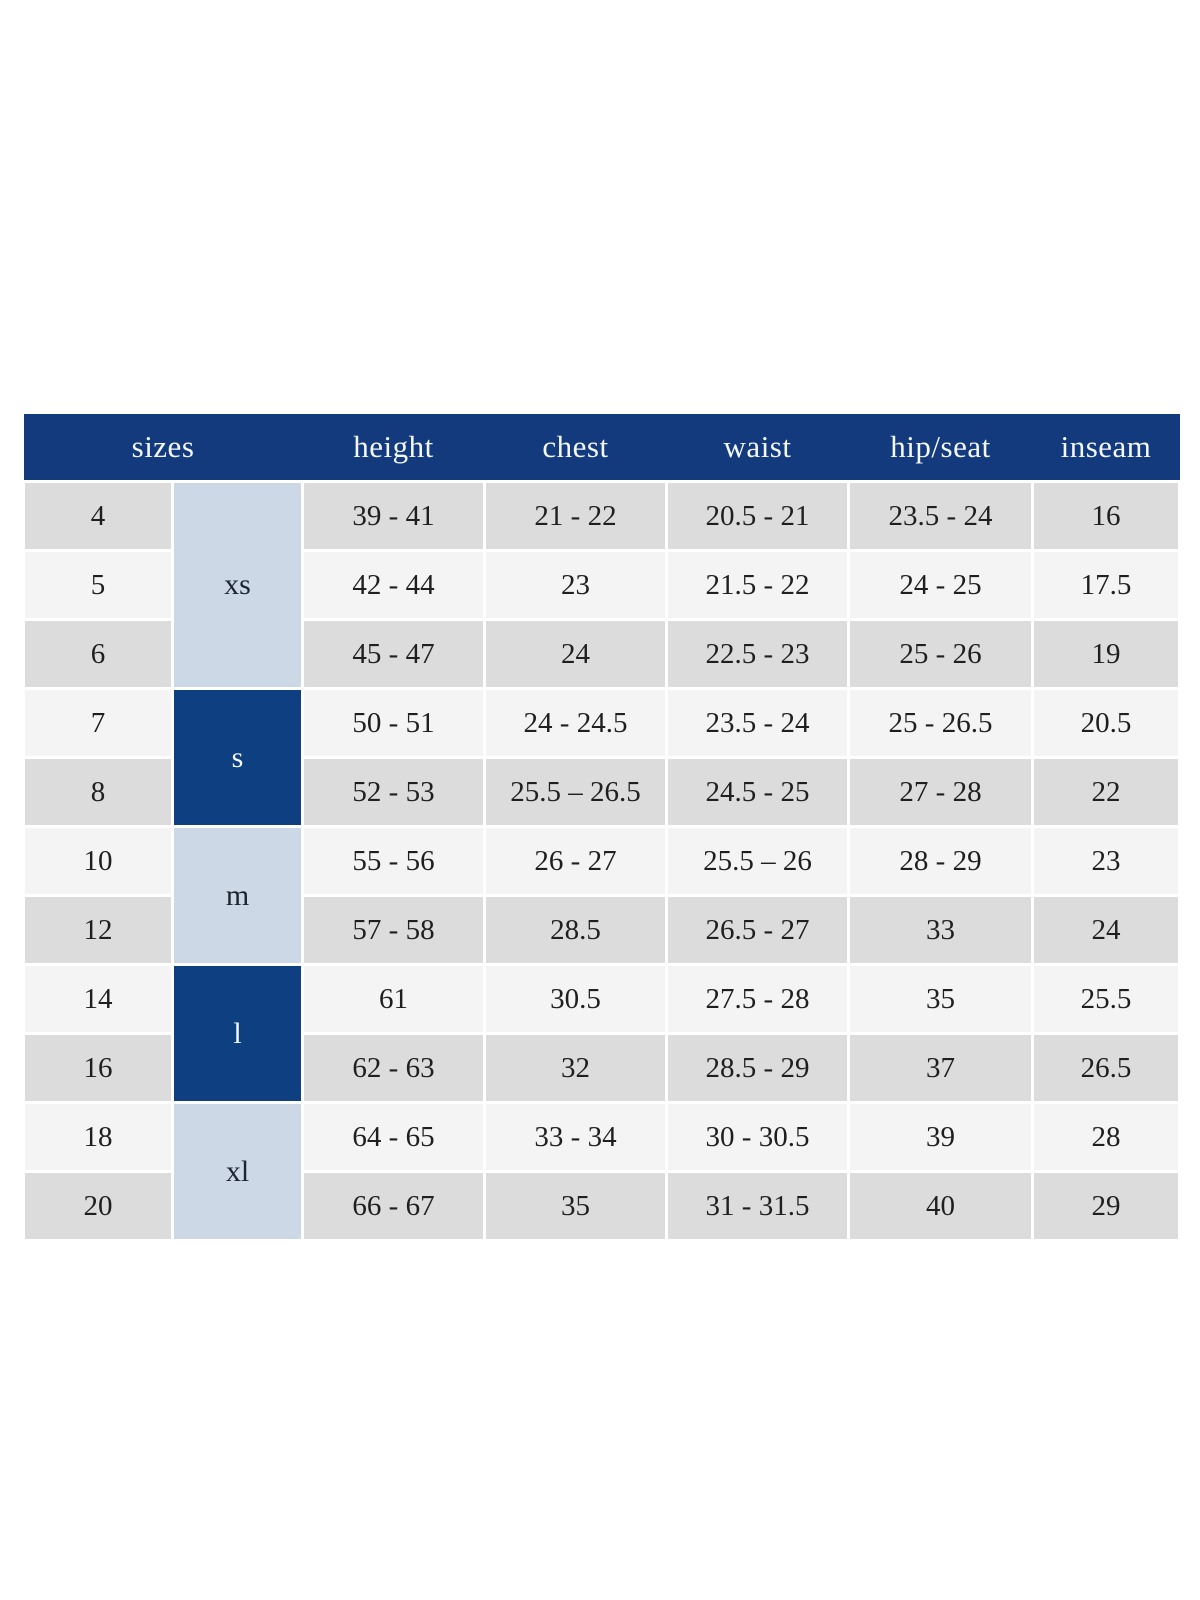  I want to click on chest-cell: 33 - 34, so click(576, 1137).